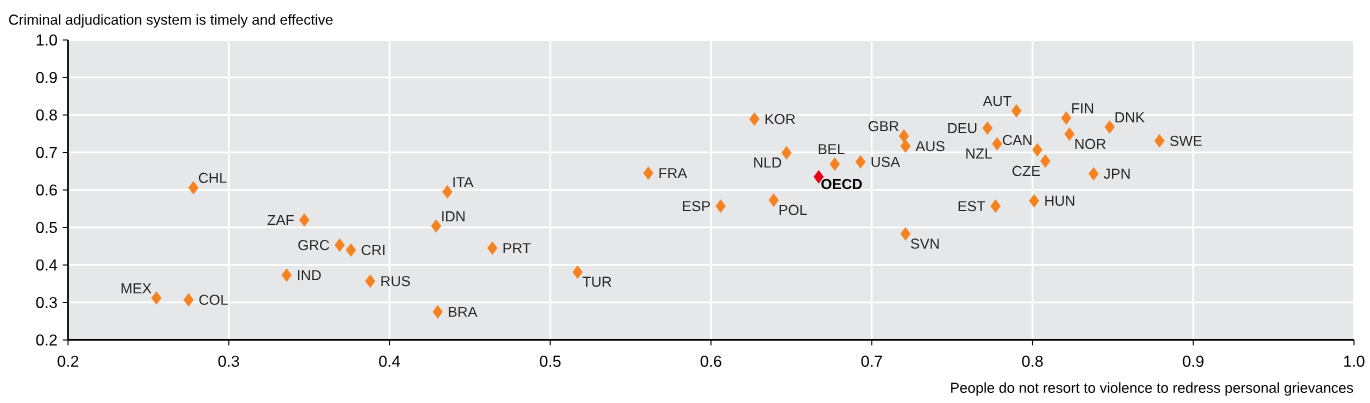  Describe the element at coordinates (46, 115) in the screenshot. I see `y-tick-label: 0.8` at that location.